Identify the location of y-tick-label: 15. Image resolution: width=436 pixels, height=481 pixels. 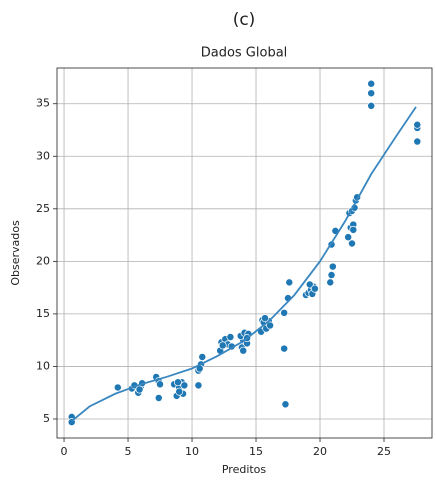
(43, 313).